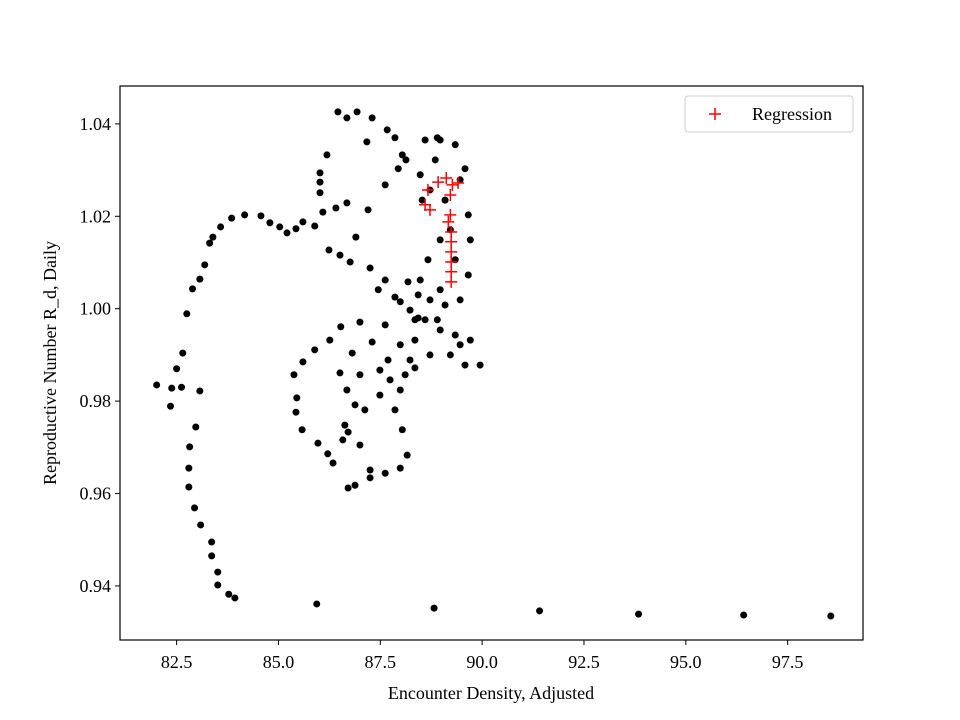 The height and width of the screenshot is (720, 960). Describe the element at coordinates (279, 662) in the screenshot. I see `x-tick-label: 85.0` at that location.